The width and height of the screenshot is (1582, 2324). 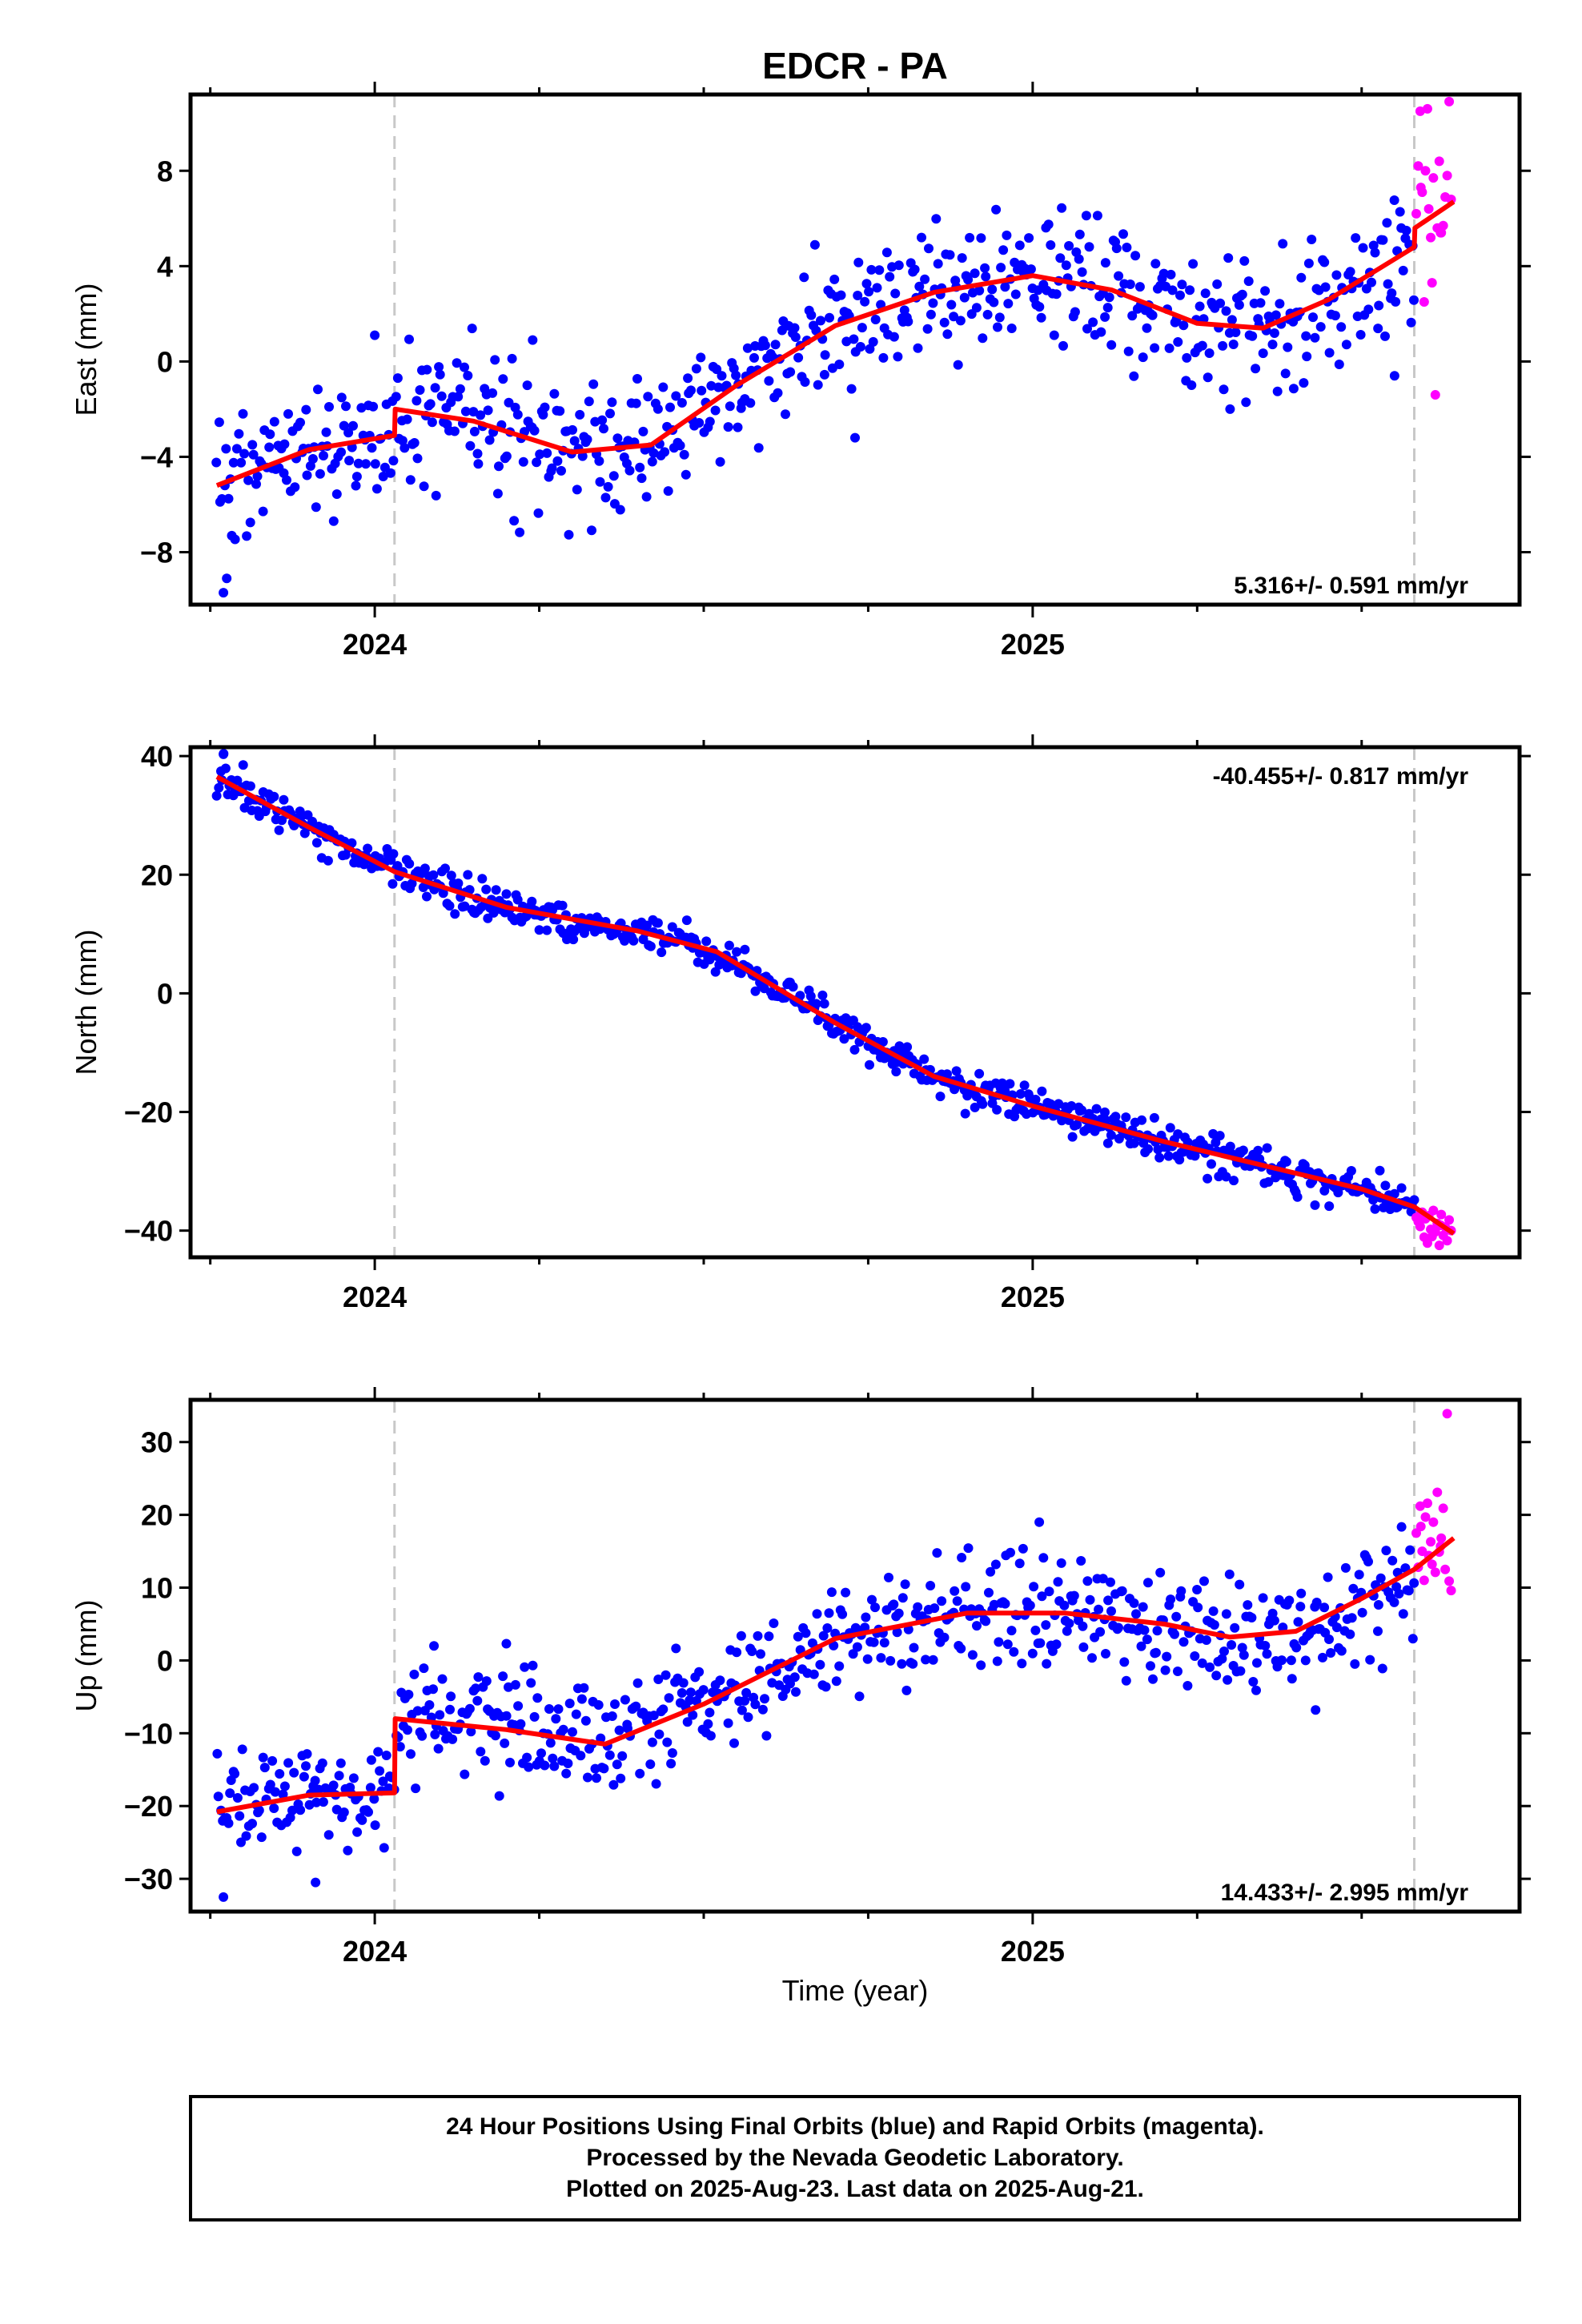 I want to click on north-y-axis-label: North (mm), so click(x=86, y=1003).